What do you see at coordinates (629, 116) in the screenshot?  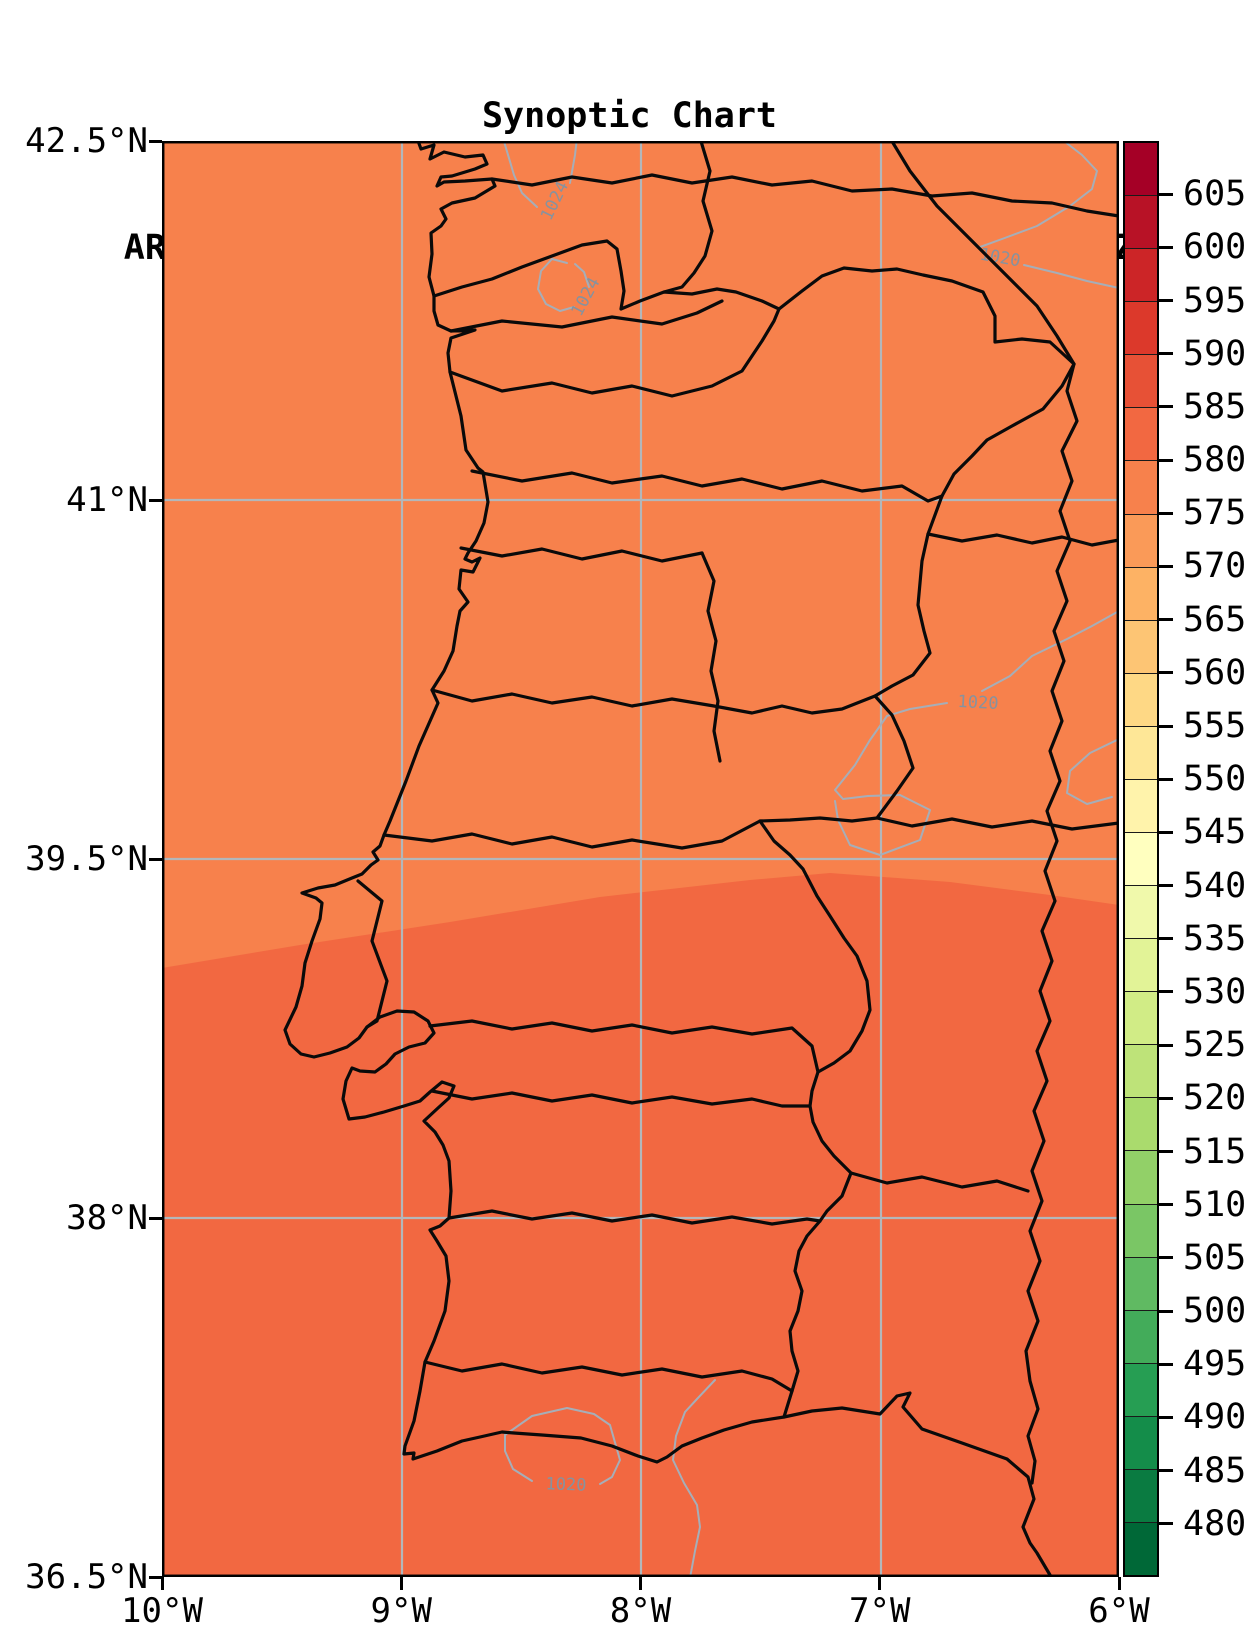 I see `chart-title: Synoptic Chart` at bounding box center [629, 116].